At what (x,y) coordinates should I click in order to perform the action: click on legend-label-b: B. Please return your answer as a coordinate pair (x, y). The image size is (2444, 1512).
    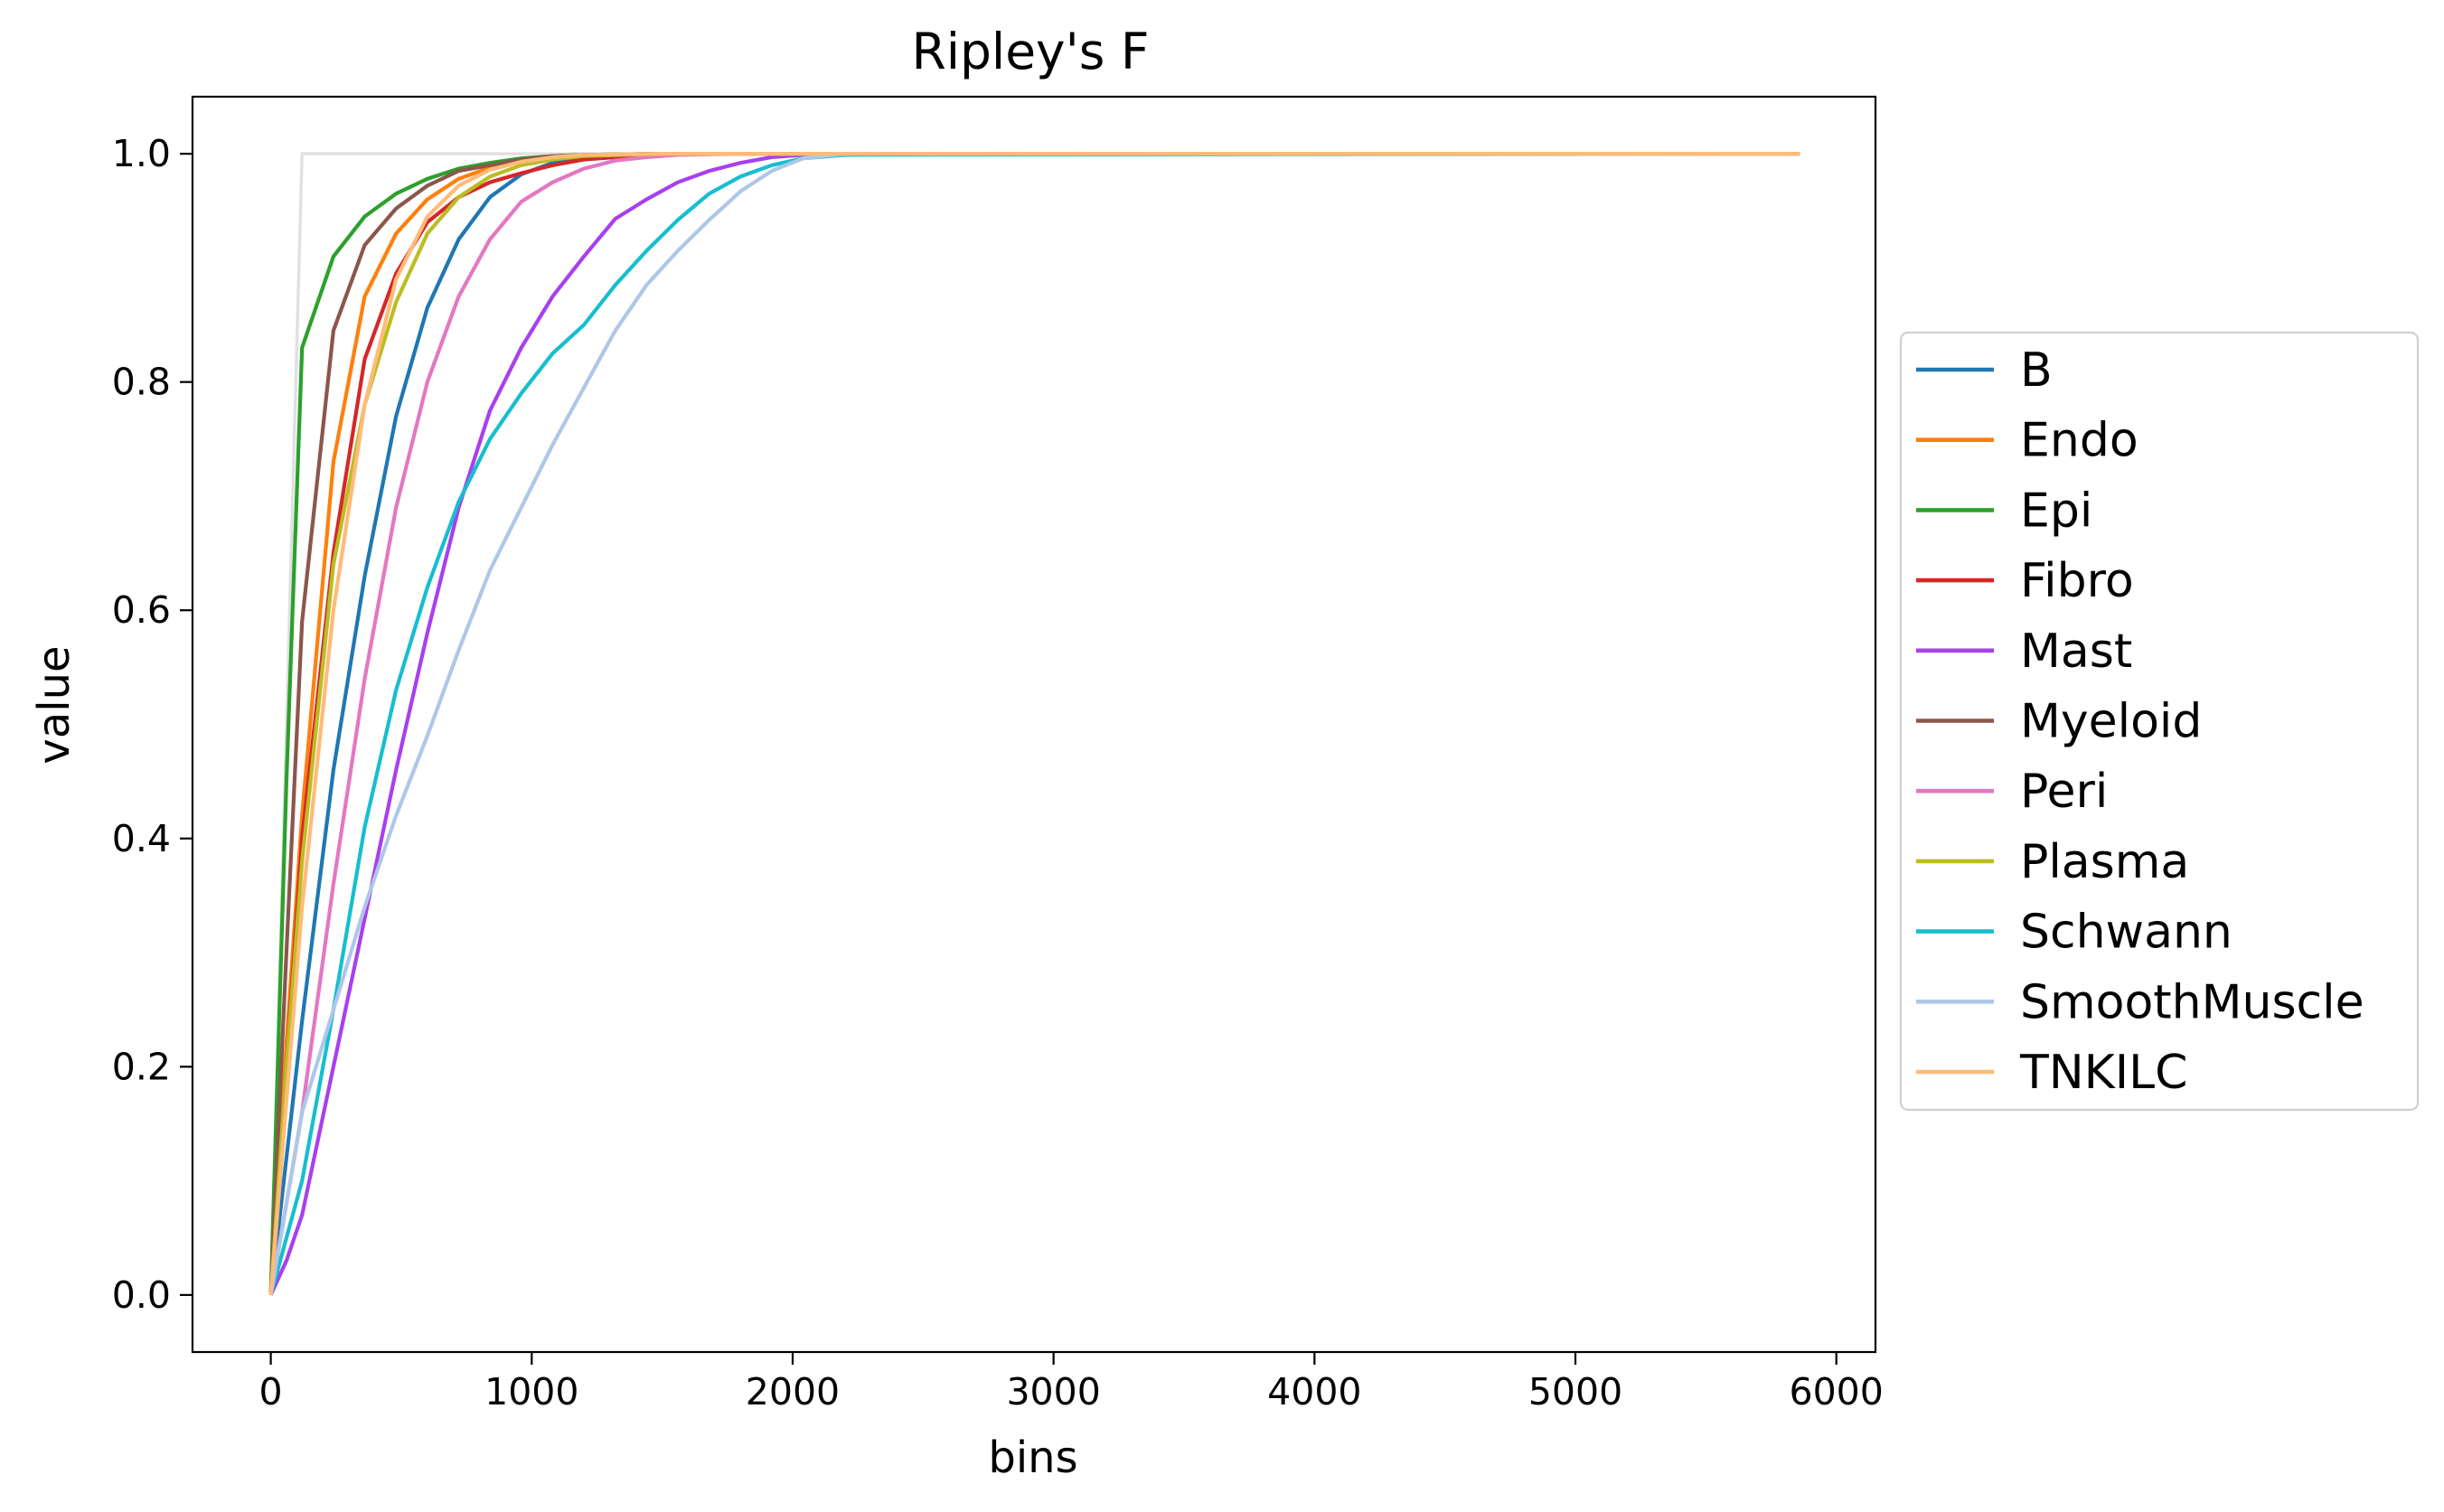
    Looking at the image, I should click on (2037, 370).